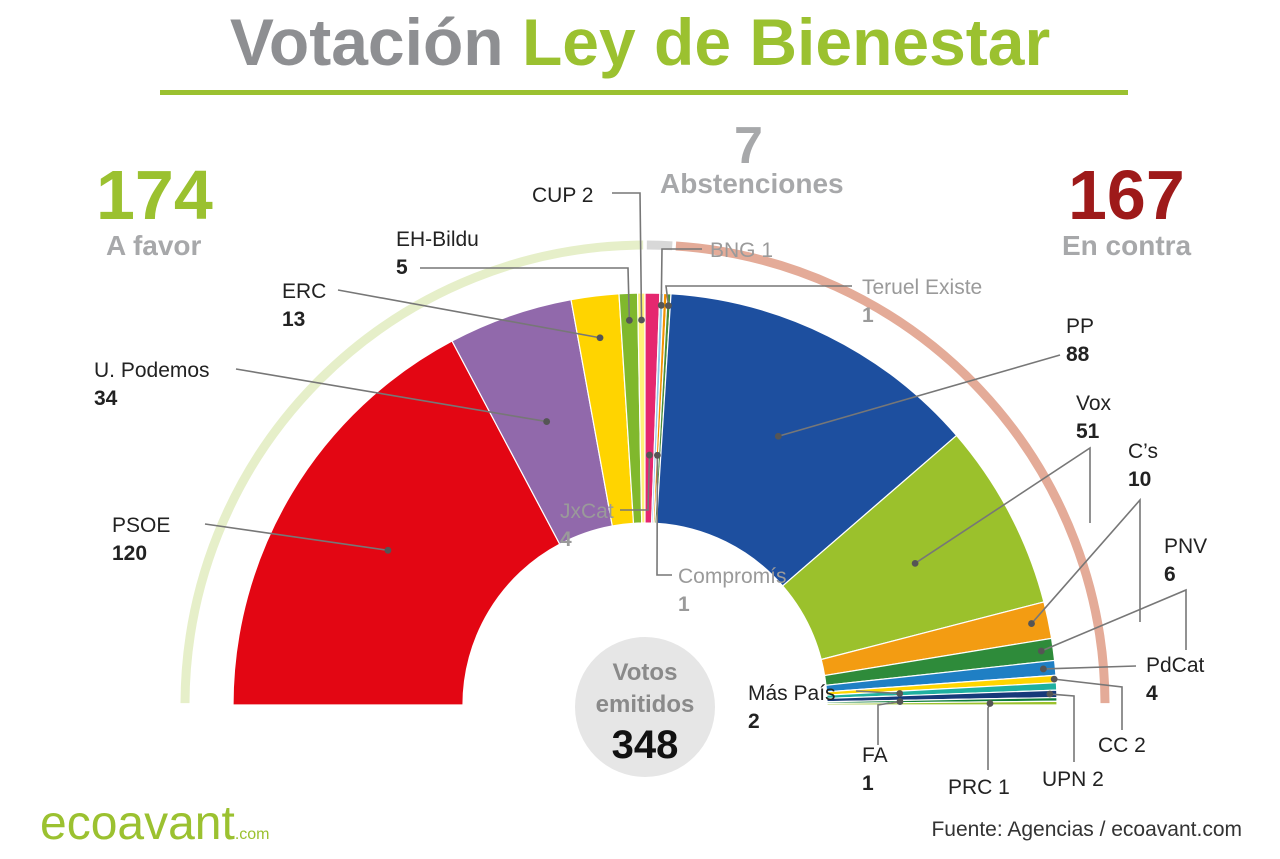 The height and width of the screenshot is (859, 1280). I want to click on contra-count: 167, so click(1126, 195).